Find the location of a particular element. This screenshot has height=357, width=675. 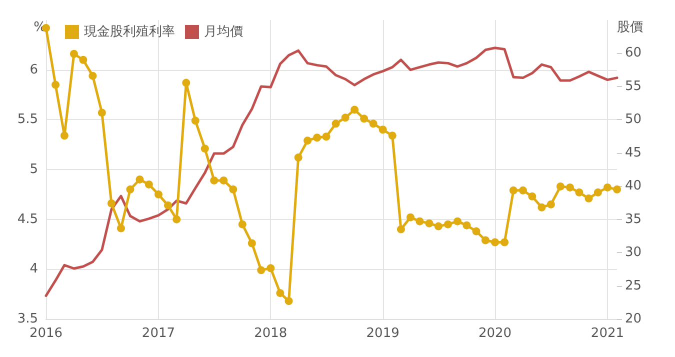

x-tick-label: 2018 is located at coordinates (271, 333).